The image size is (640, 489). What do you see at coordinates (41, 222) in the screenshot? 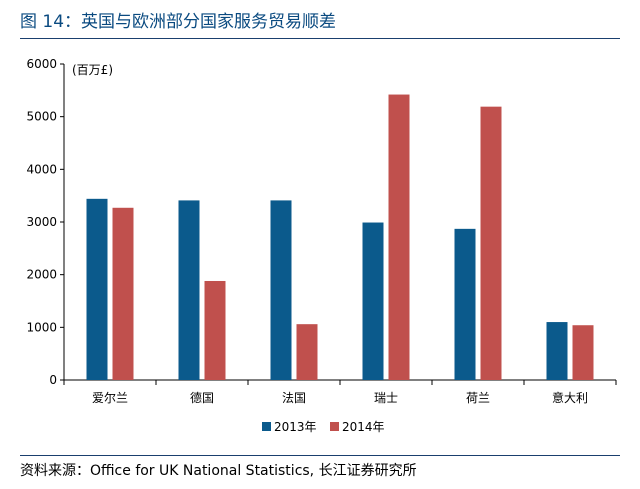
I see `y-tick-label: 3000` at bounding box center [41, 222].